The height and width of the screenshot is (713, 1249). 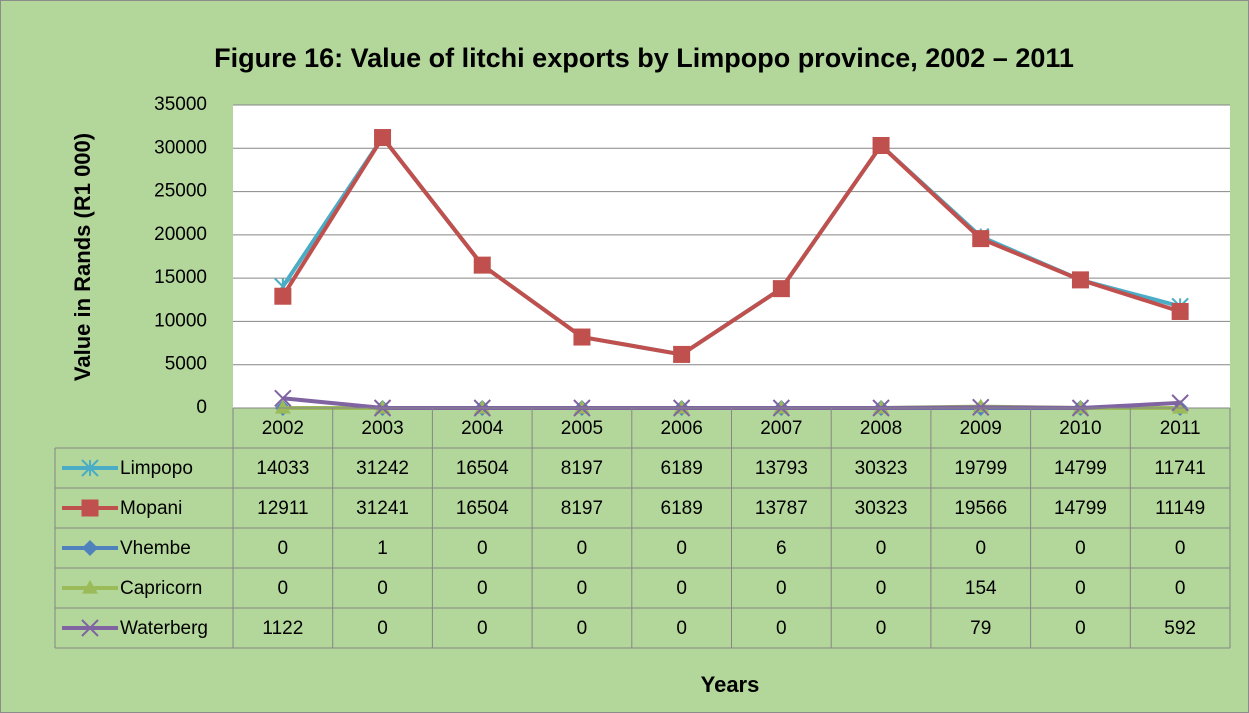 I want to click on x-tick-label: 2006, so click(x=682, y=428).